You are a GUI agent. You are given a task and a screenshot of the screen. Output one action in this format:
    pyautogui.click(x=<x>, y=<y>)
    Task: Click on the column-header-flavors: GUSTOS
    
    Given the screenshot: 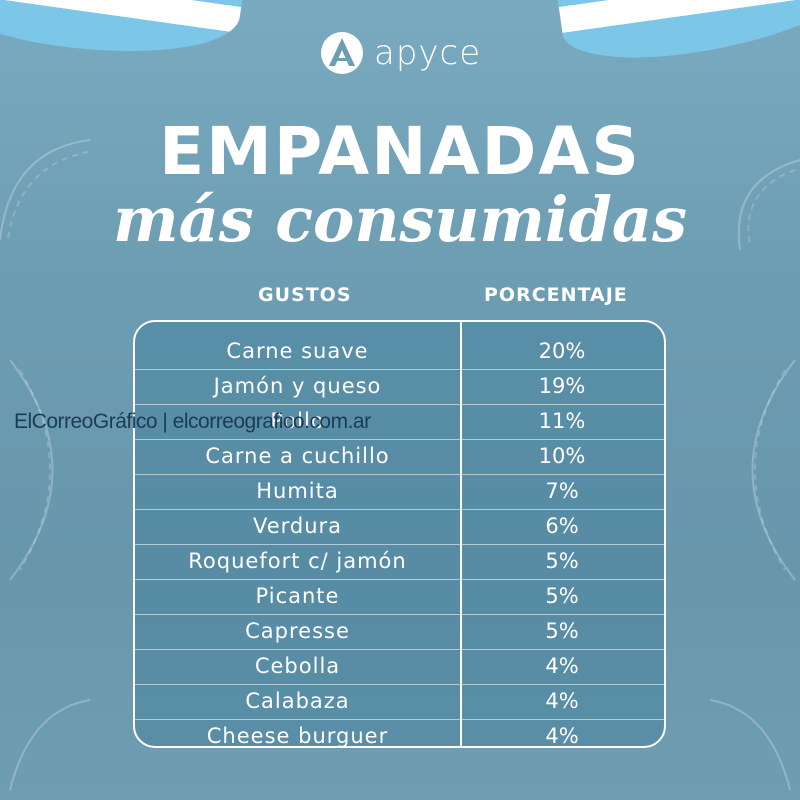 What is the action you would take?
    pyautogui.click(x=305, y=295)
    